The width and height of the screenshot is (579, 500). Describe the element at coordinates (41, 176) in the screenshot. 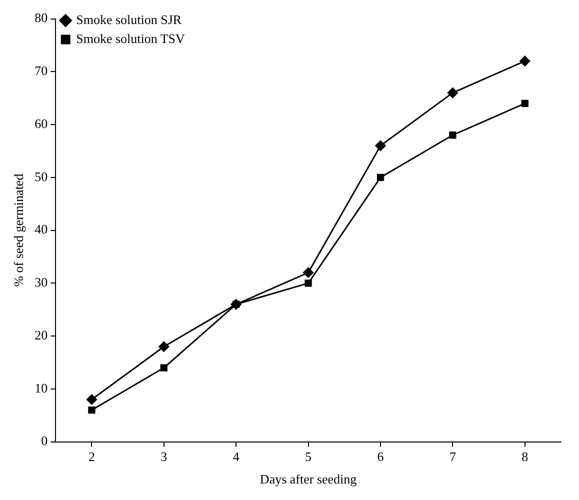

I see `y-tick-label: 50` at that location.